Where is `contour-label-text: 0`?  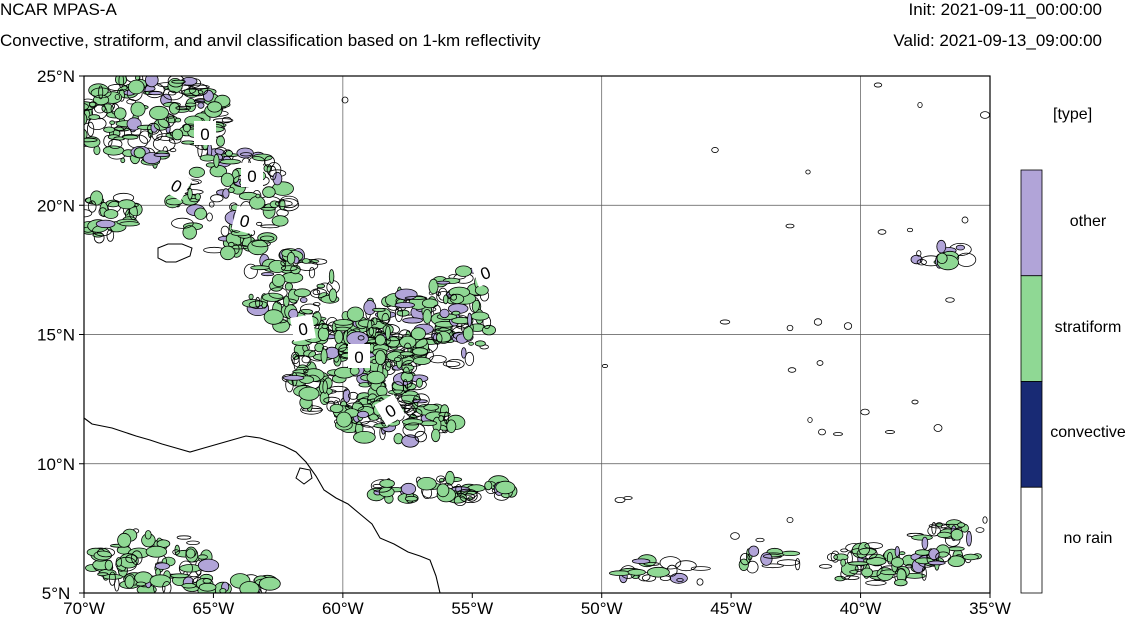
contour-label-text: 0 is located at coordinates (251, 176).